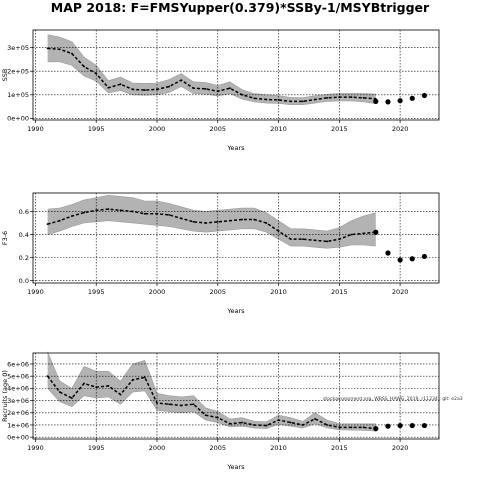  I want to click on y-tick-label: 0.4, so click(24, 235).